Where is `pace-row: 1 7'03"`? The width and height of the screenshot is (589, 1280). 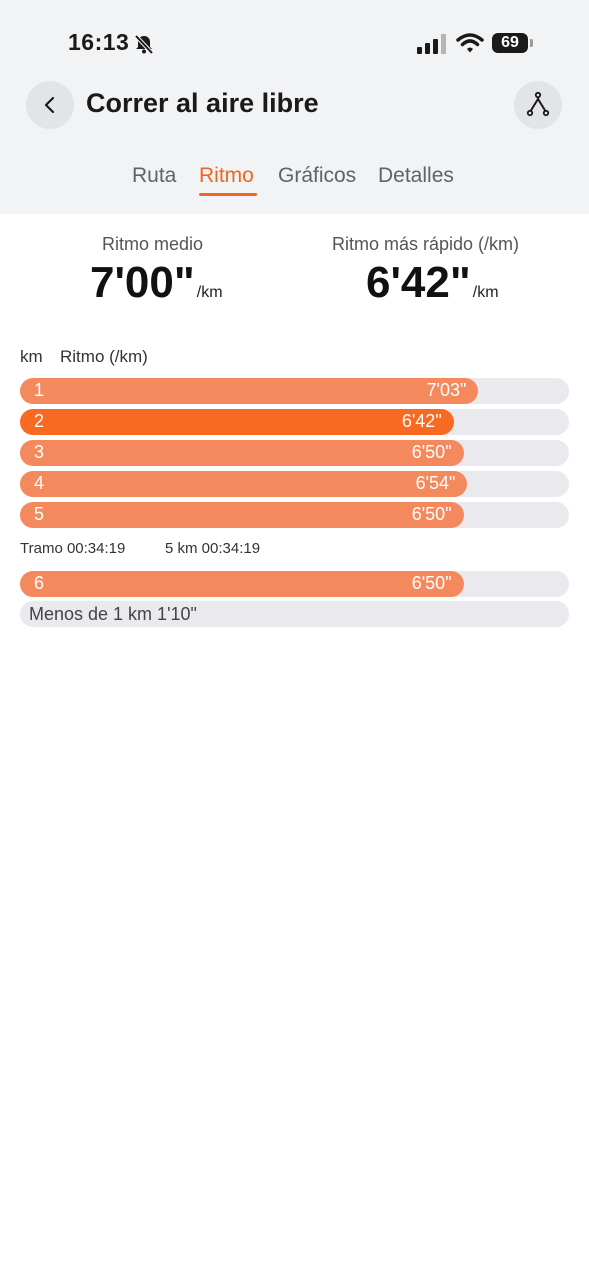 pace-row: 1 7'03" is located at coordinates (294, 391).